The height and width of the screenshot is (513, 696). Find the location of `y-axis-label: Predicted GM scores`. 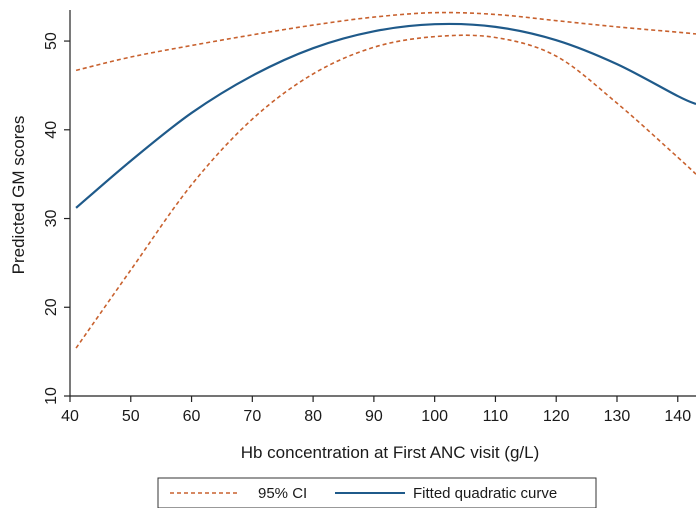

y-axis-label: Predicted GM scores is located at coordinates (18, 195).